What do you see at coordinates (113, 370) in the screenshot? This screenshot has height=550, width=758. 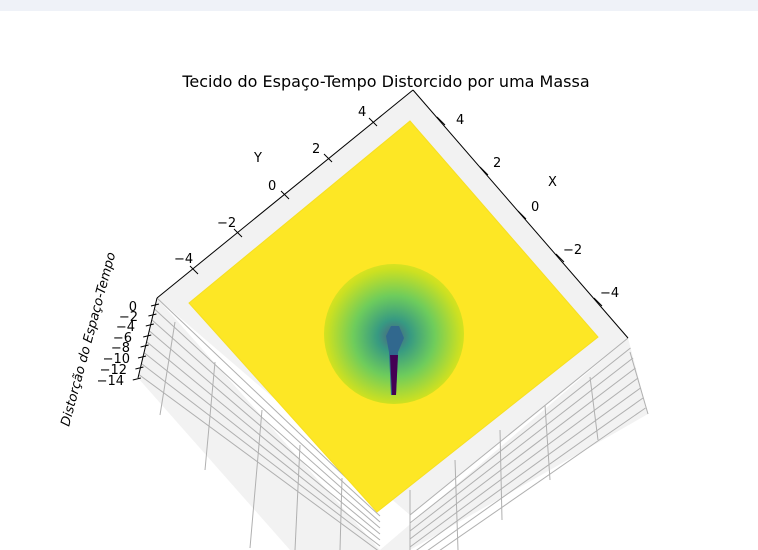 I see `z-tick-label: −12` at bounding box center [113, 370].